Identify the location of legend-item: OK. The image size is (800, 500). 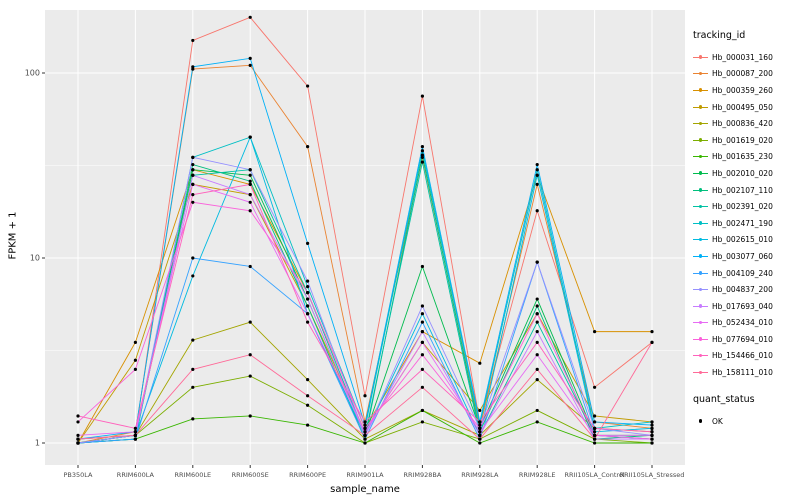
(746, 421).